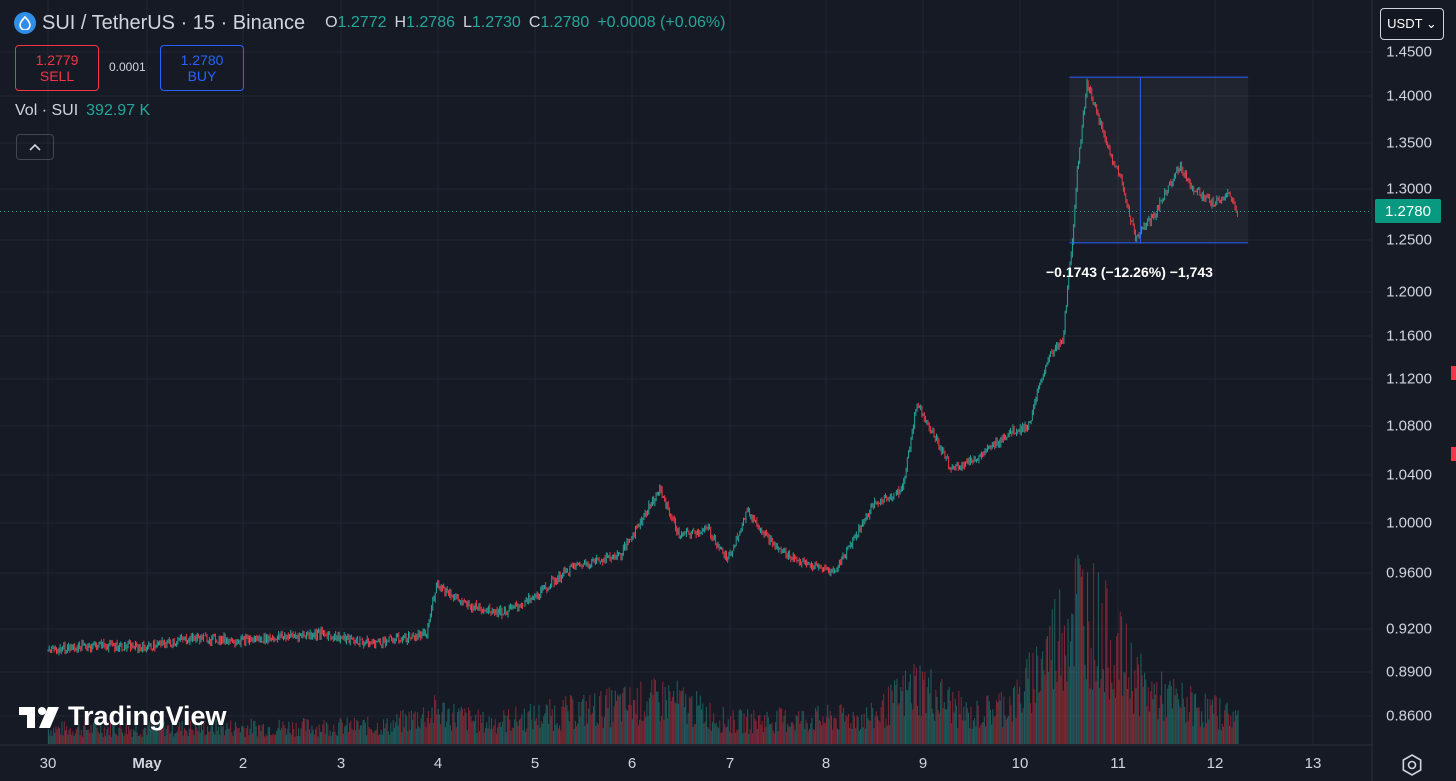 The width and height of the screenshot is (1456, 781). Describe the element at coordinates (57, 68) in the screenshot. I see `sell-button: 1.2779 SELL` at that location.